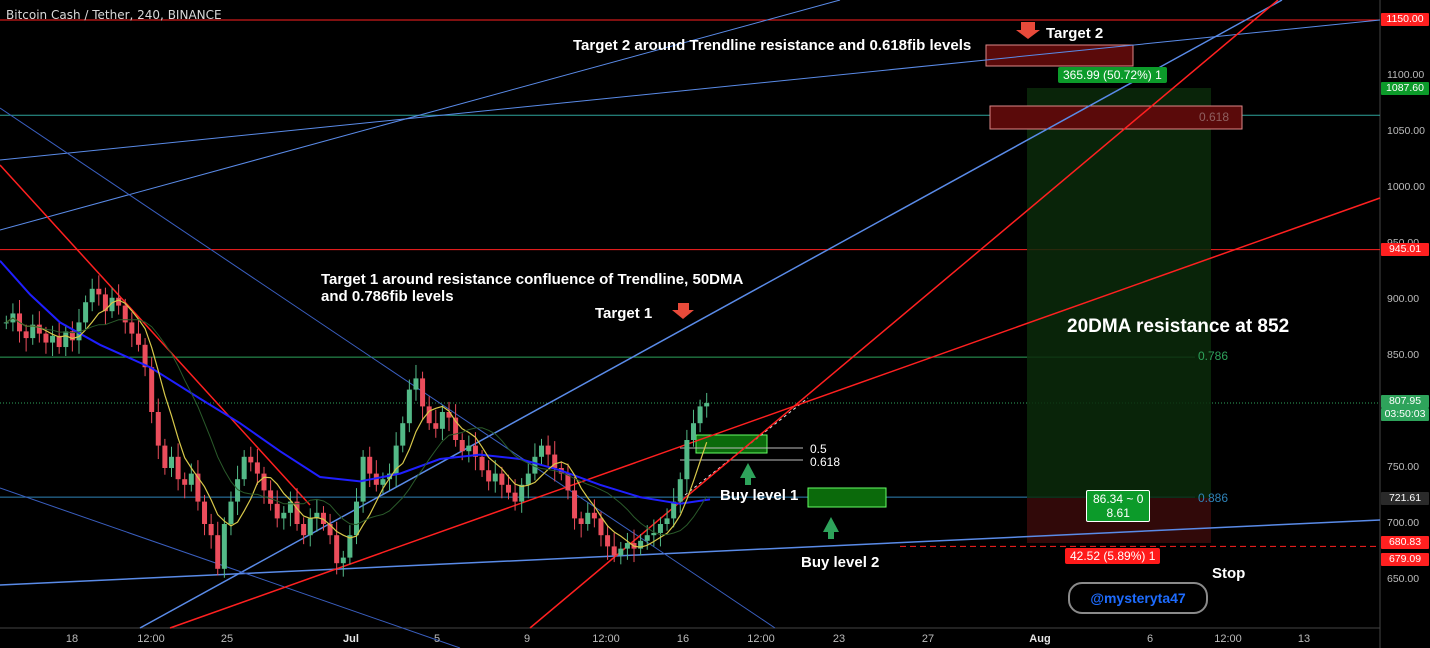 The width and height of the screenshot is (1430, 648). I want to click on time-tick: 27, so click(928, 639).